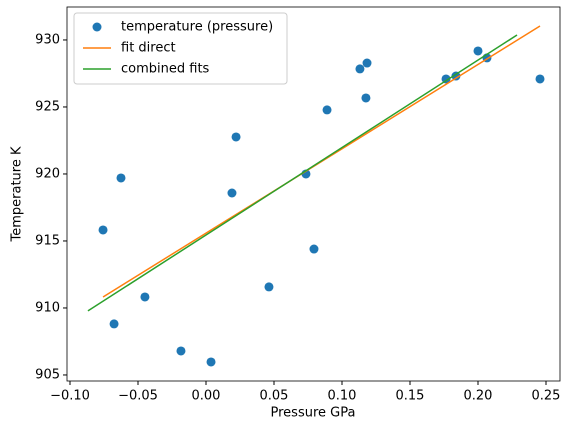  Describe the element at coordinates (97, 27) in the screenshot. I see `legend-marker` at that location.